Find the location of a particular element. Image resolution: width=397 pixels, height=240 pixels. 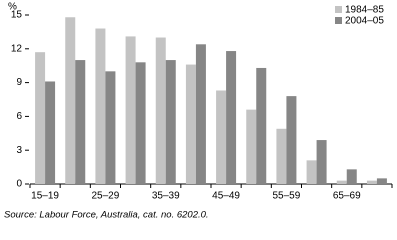

legend-label: 2004–05 is located at coordinates (364, 21).